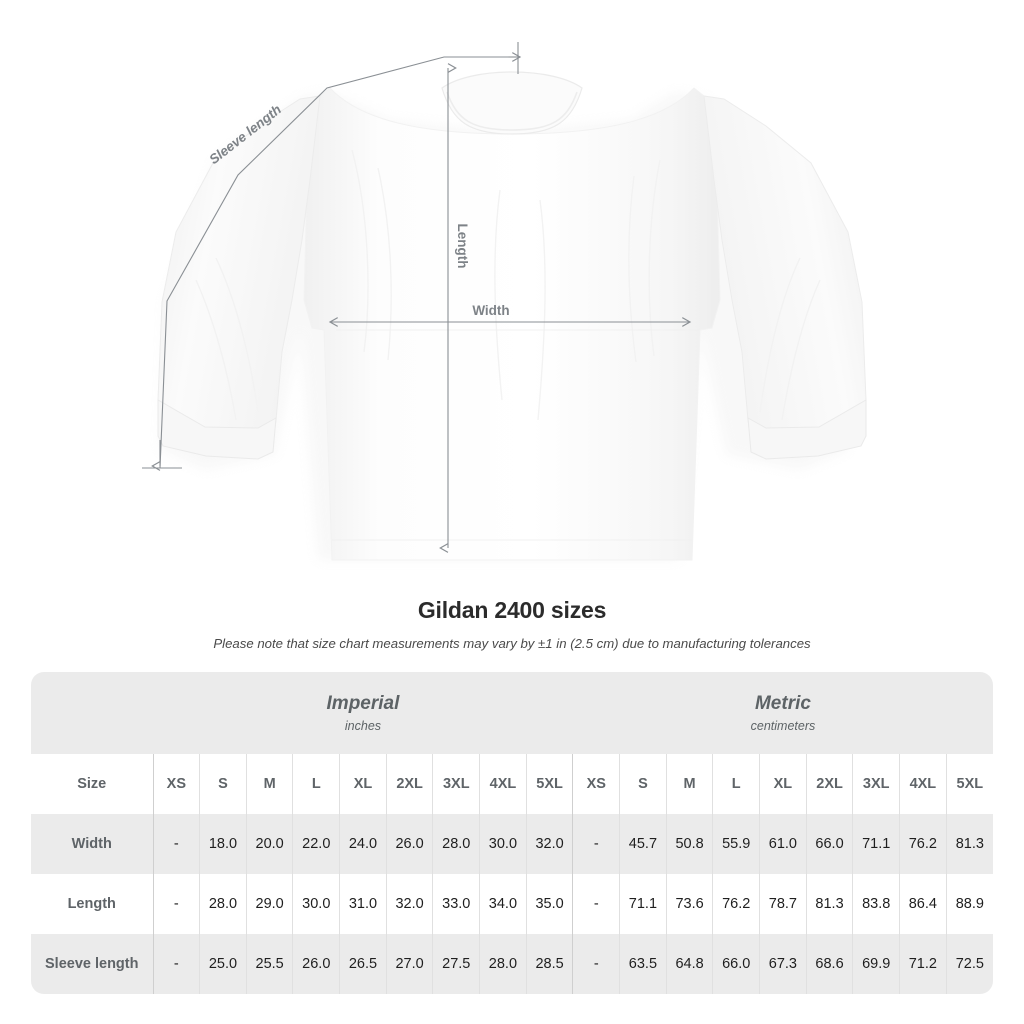  I want to click on cell-metric: 86.4, so click(923, 904).